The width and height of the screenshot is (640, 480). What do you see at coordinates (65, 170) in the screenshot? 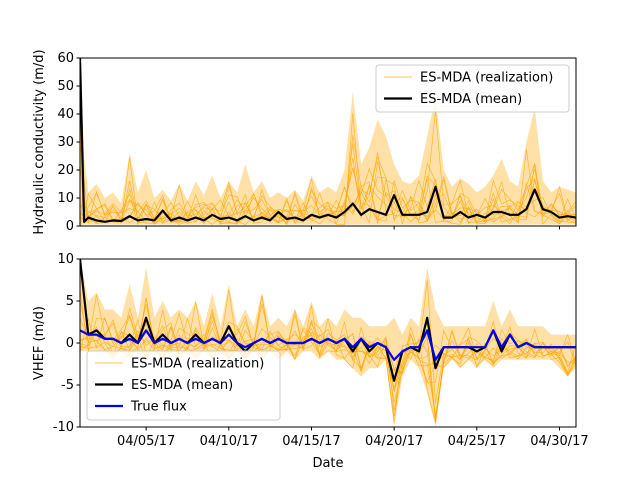
I see `y-tick-label: 20` at bounding box center [65, 170].